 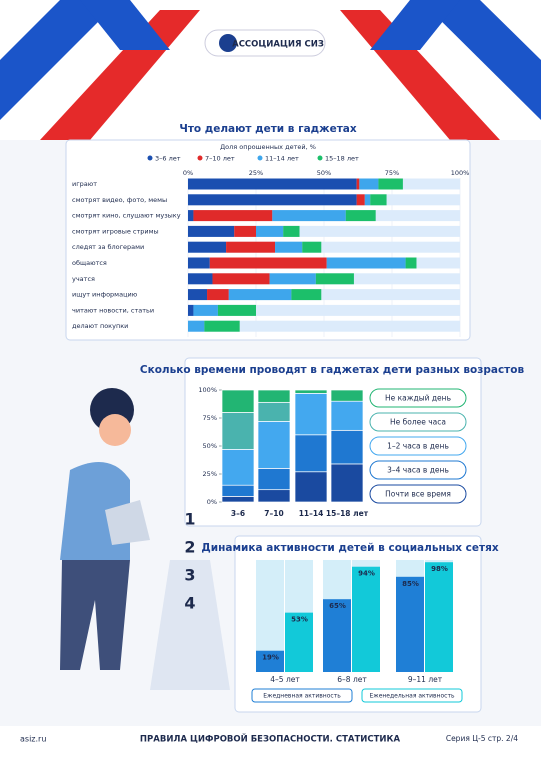 I want to click on girl-legs, so click(x=95, y=615).